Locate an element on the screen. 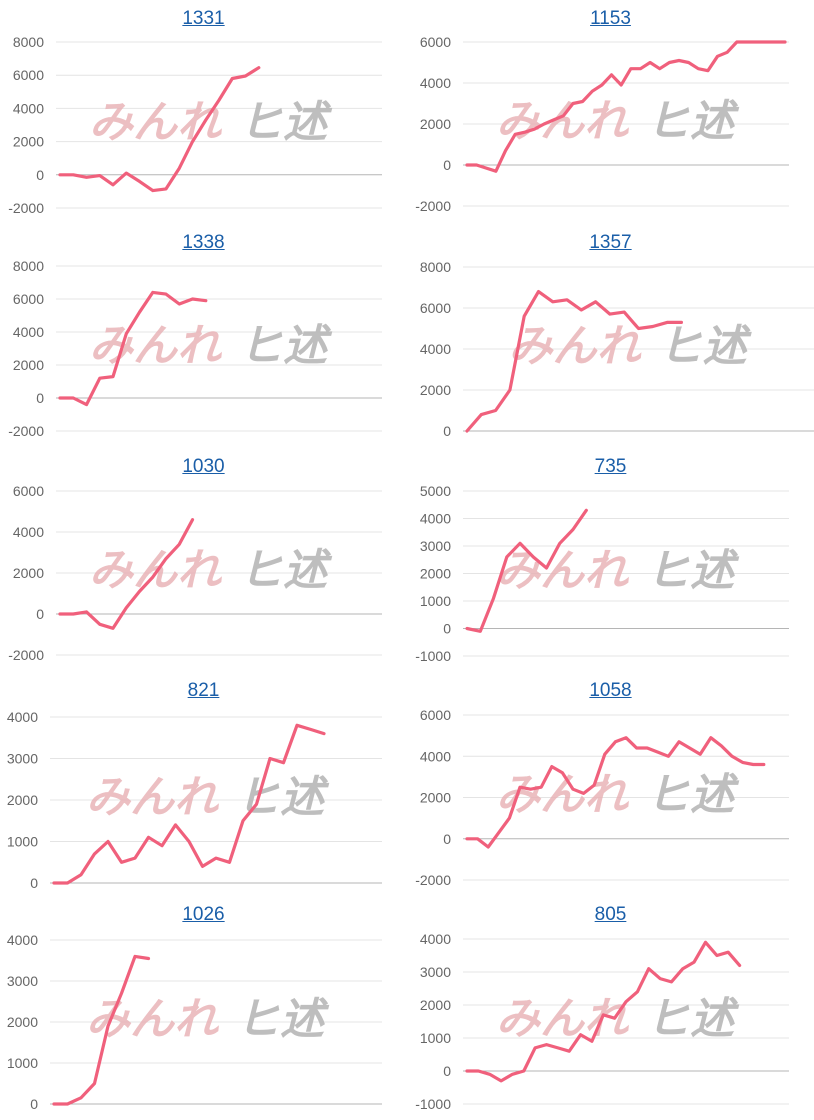  chart-title-link: 1030 is located at coordinates (203, 466).